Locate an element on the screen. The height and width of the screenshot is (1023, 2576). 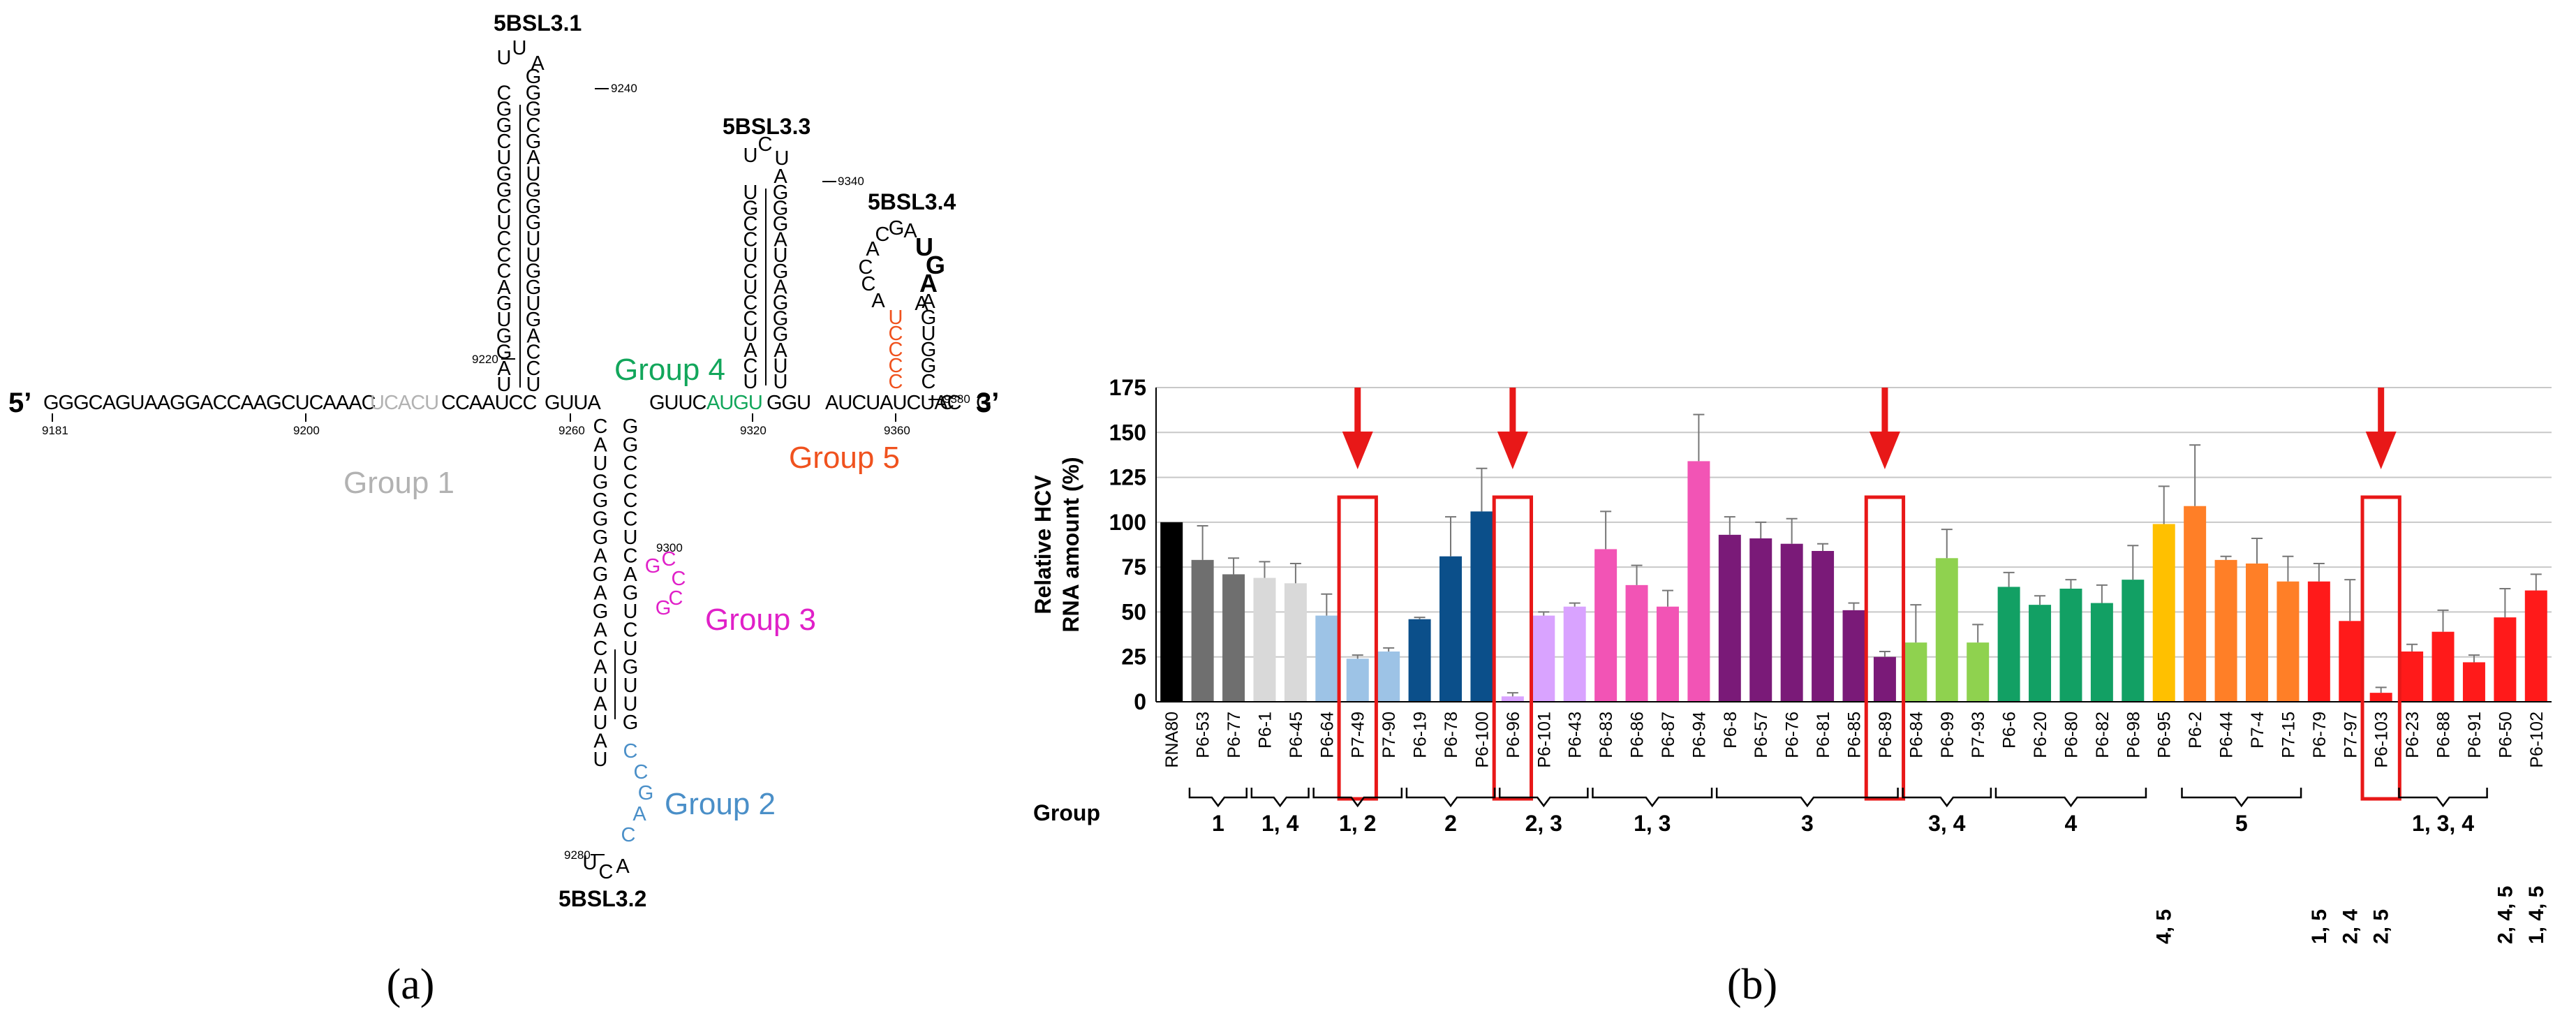
three-prime-end: 3’ is located at coordinates (987, 403).